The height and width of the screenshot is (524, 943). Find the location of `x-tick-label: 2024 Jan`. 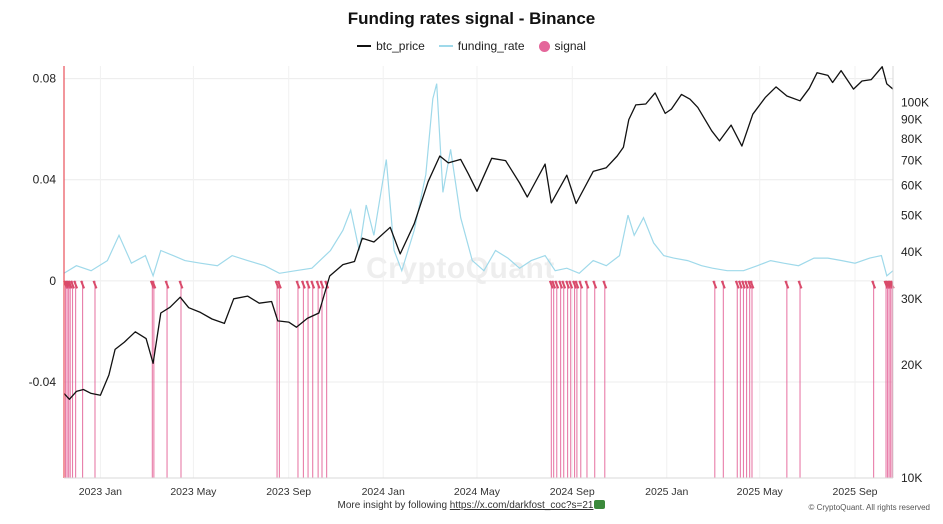

x-tick-label: 2024 Jan is located at coordinates (383, 492).